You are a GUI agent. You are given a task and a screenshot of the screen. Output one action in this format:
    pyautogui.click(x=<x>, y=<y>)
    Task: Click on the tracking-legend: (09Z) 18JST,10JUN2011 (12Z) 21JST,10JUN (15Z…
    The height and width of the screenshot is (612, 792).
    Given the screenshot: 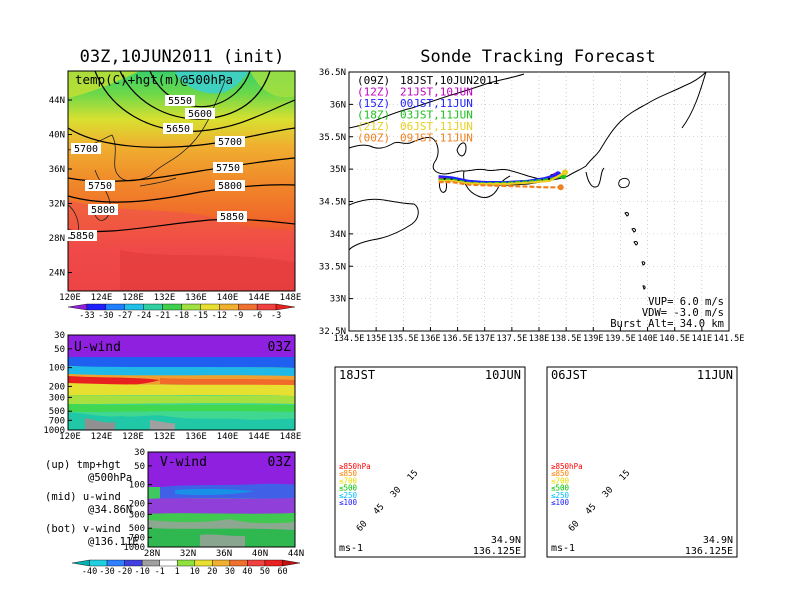 What is the action you would take?
    pyautogui.click(x=428, y=109)
    